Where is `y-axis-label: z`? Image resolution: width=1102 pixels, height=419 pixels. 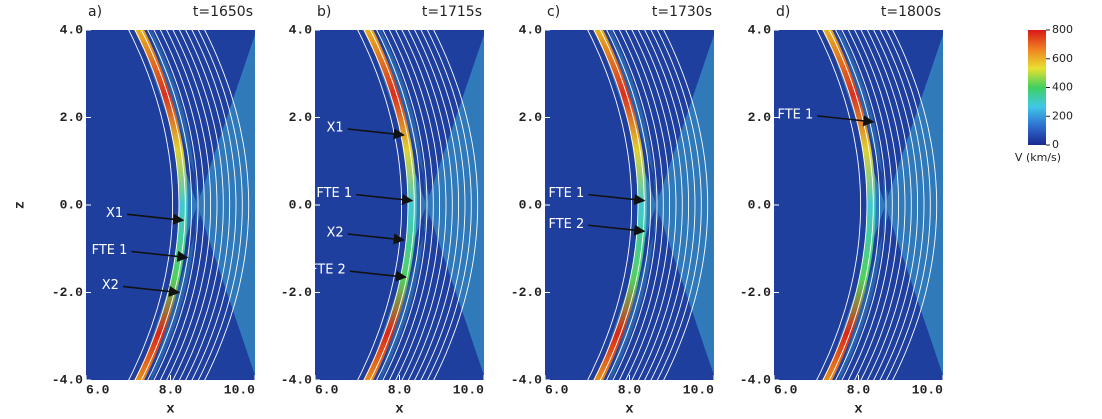
y-axis-label: z is located at coordinates (21, 205).